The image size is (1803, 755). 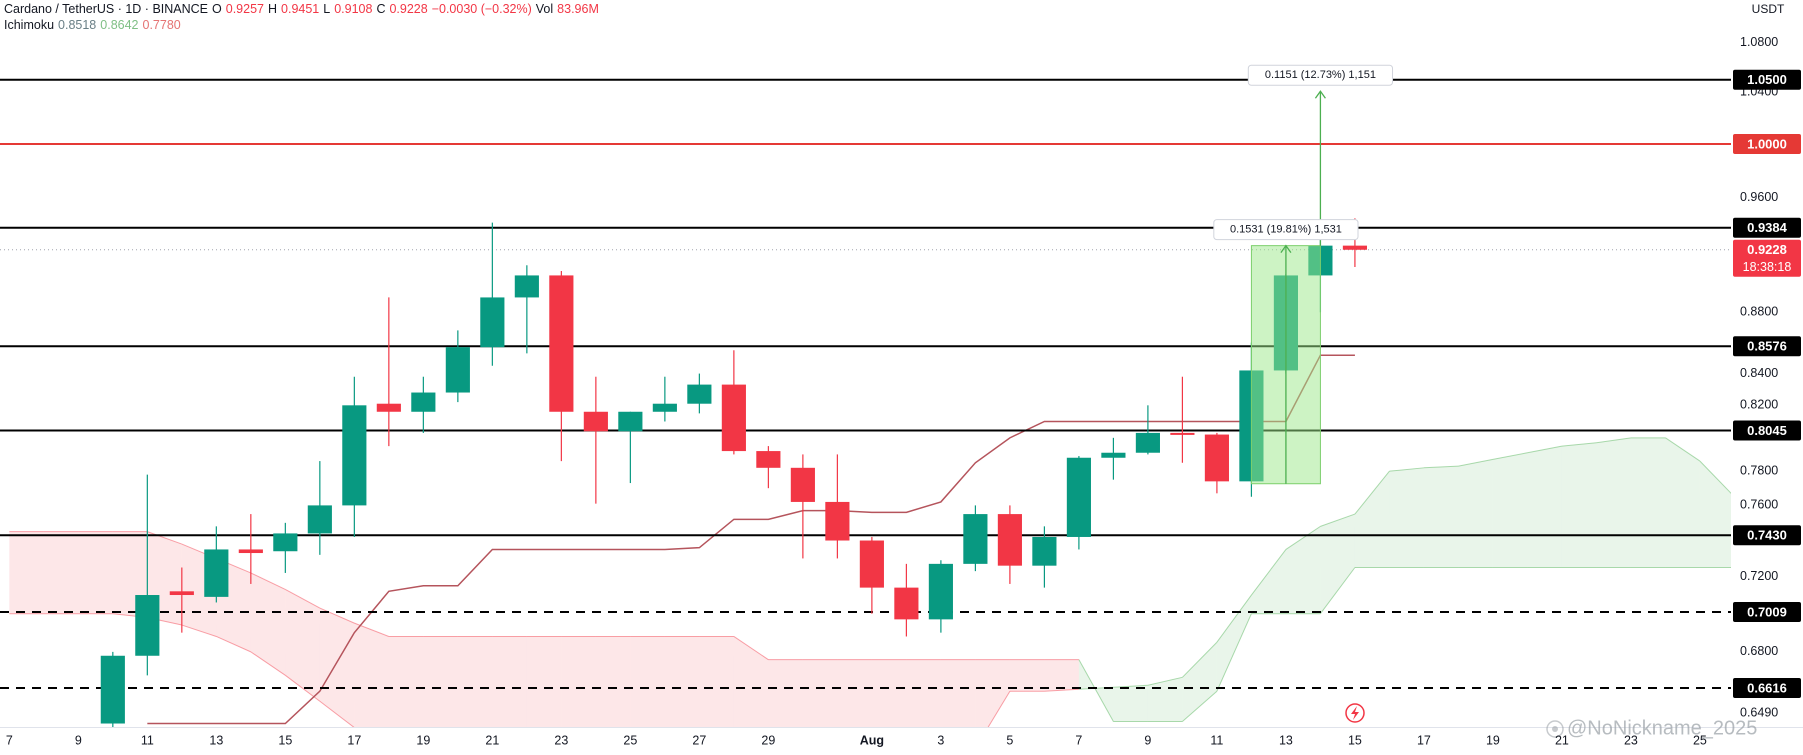 What do you see at coordinates (161, 25) in the screenshot?
I see `indicator-value: 0.7780` at bounding box center [161, 25].